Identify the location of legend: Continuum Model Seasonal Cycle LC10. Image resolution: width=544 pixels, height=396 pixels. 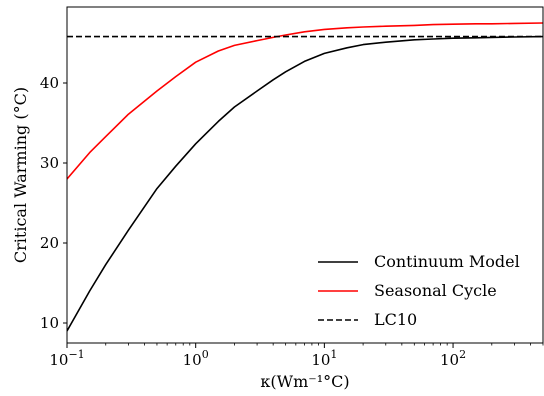
(419, 290).